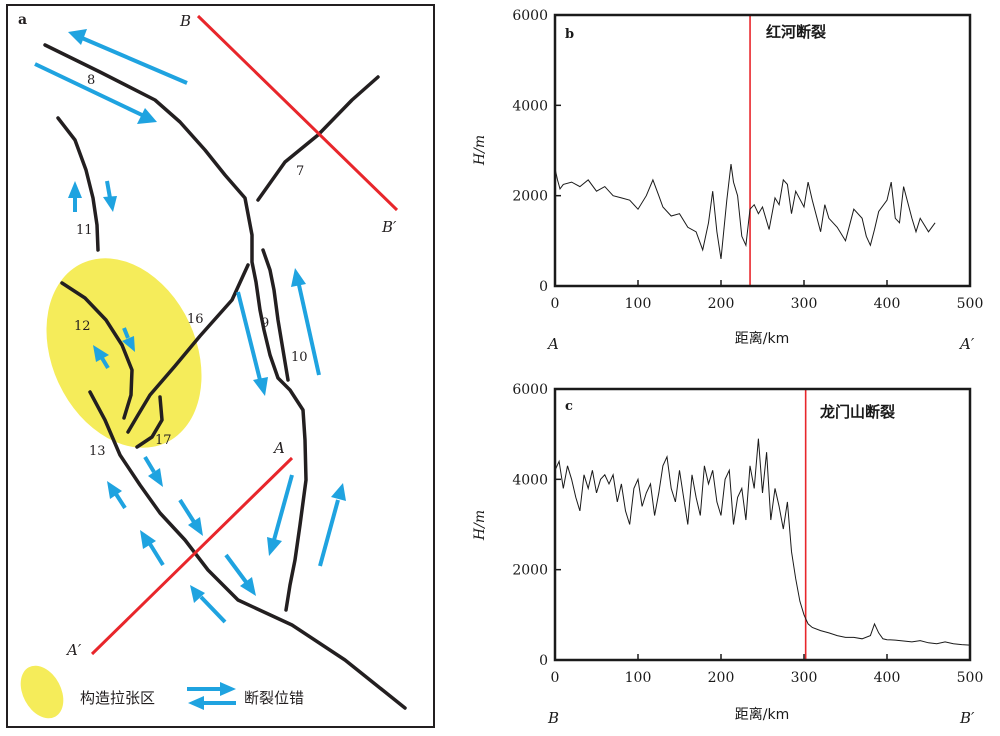 The width and height of the screenshot is (1000, 736). Describe the element at coordinates (42, 692) in the screenshot. I see `legend-extension-swatch` at that location.